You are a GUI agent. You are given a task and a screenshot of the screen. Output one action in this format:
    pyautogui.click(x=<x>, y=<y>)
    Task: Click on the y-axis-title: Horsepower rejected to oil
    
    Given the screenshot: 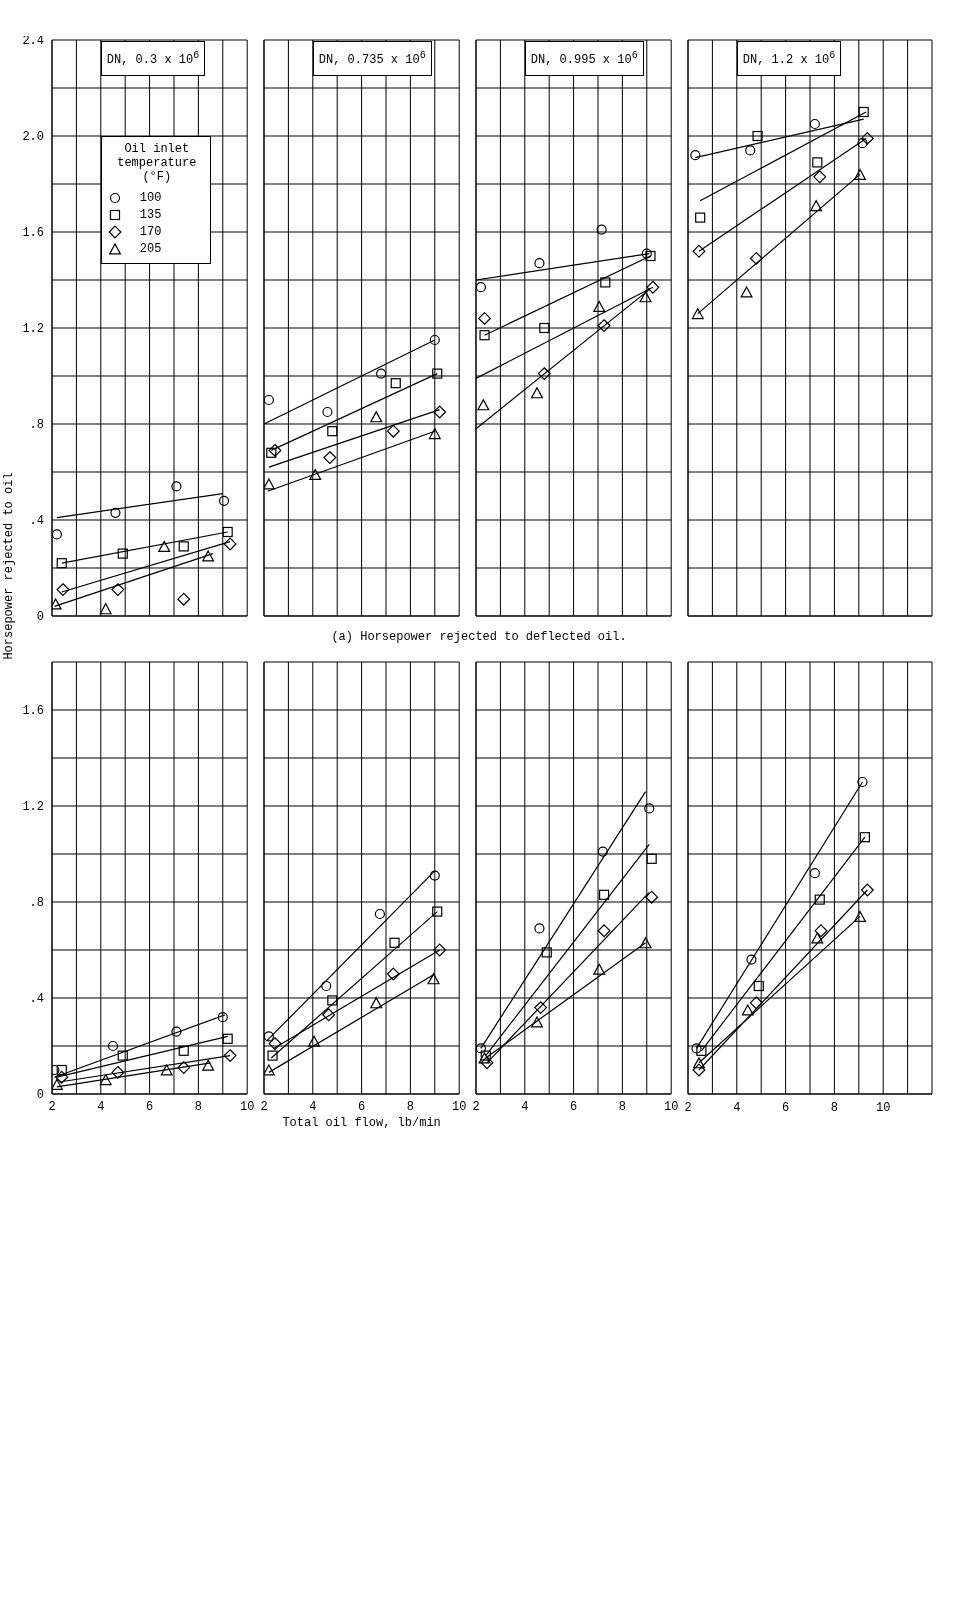 What is the action you would take?
    pyautogui.click(x=9, y=566)
    